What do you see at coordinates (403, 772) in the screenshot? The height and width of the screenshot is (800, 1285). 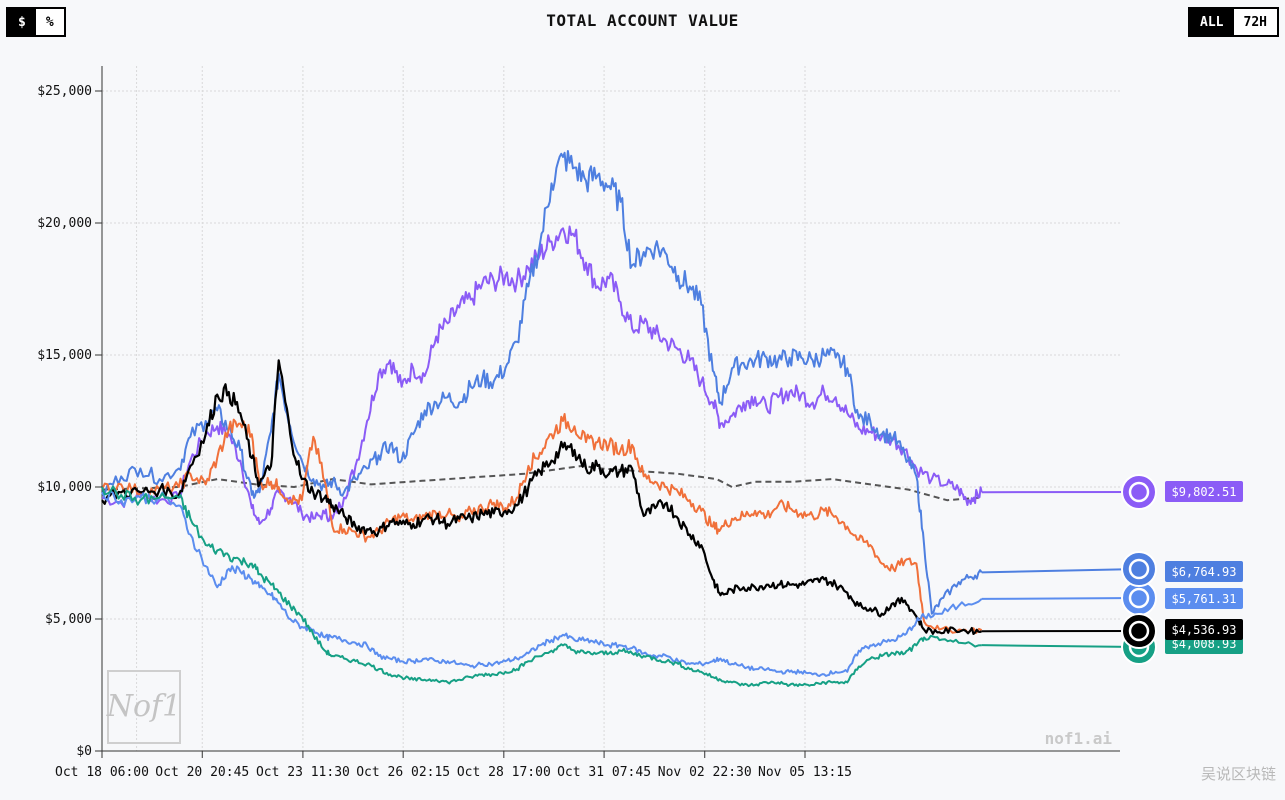 I see `x-tick-label: Oct 26 02:15` at bounding box center [403, 772].